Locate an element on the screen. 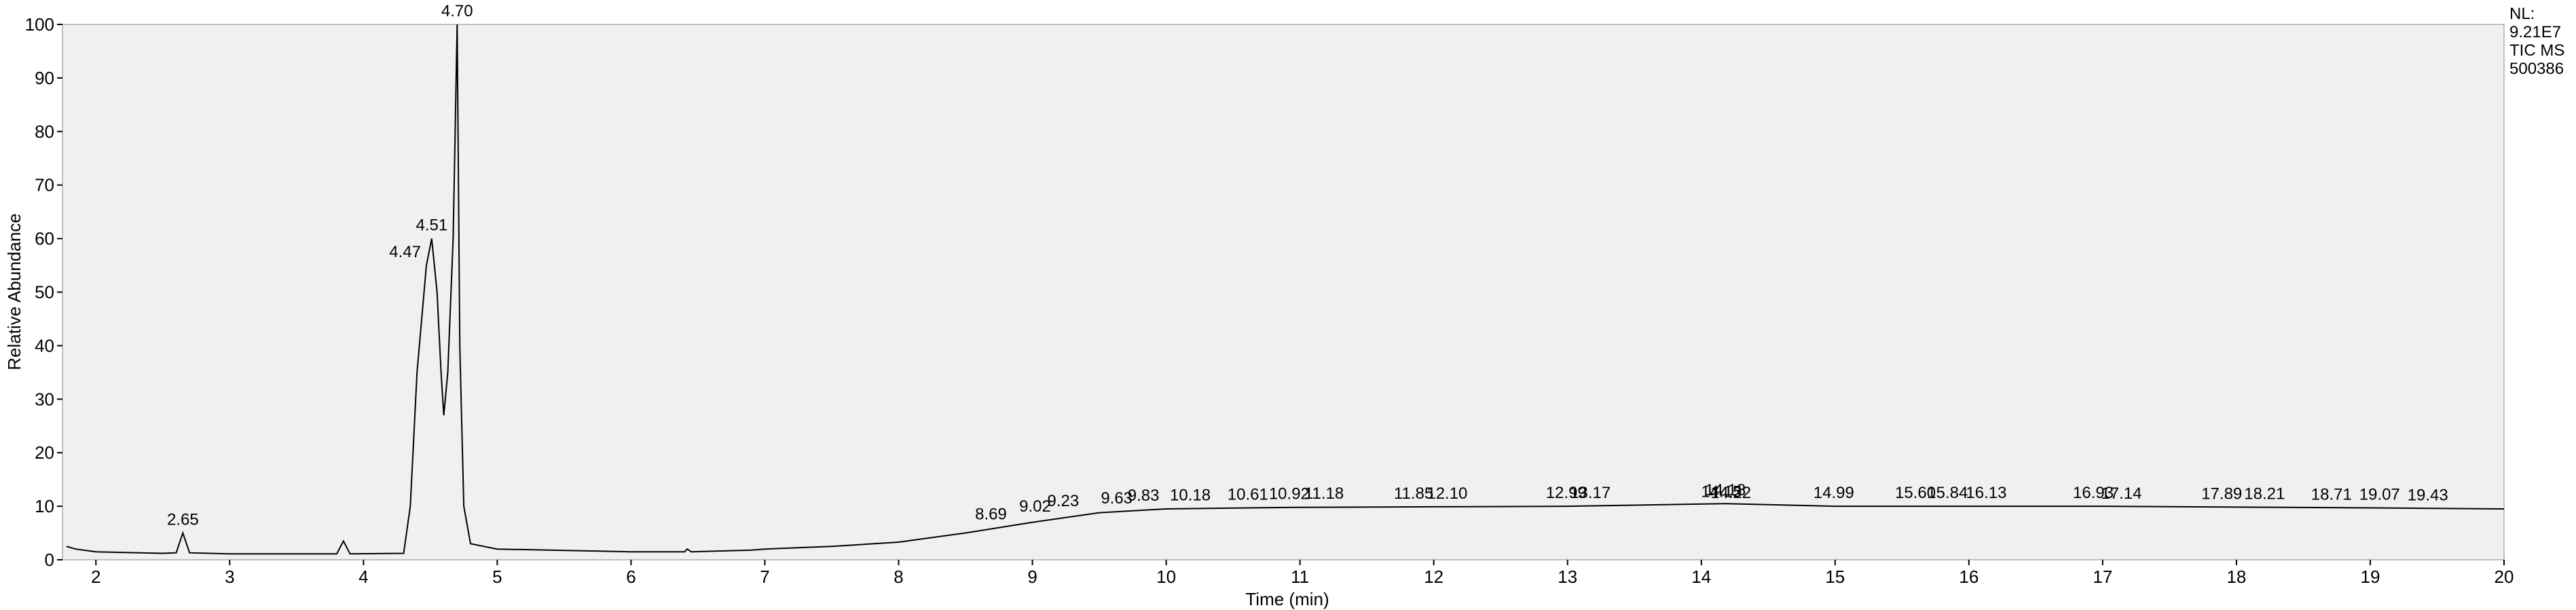 The height and width of the screenshot is (610, 2576). x-tick-label: 16 is located at coordinates (1969, 577).